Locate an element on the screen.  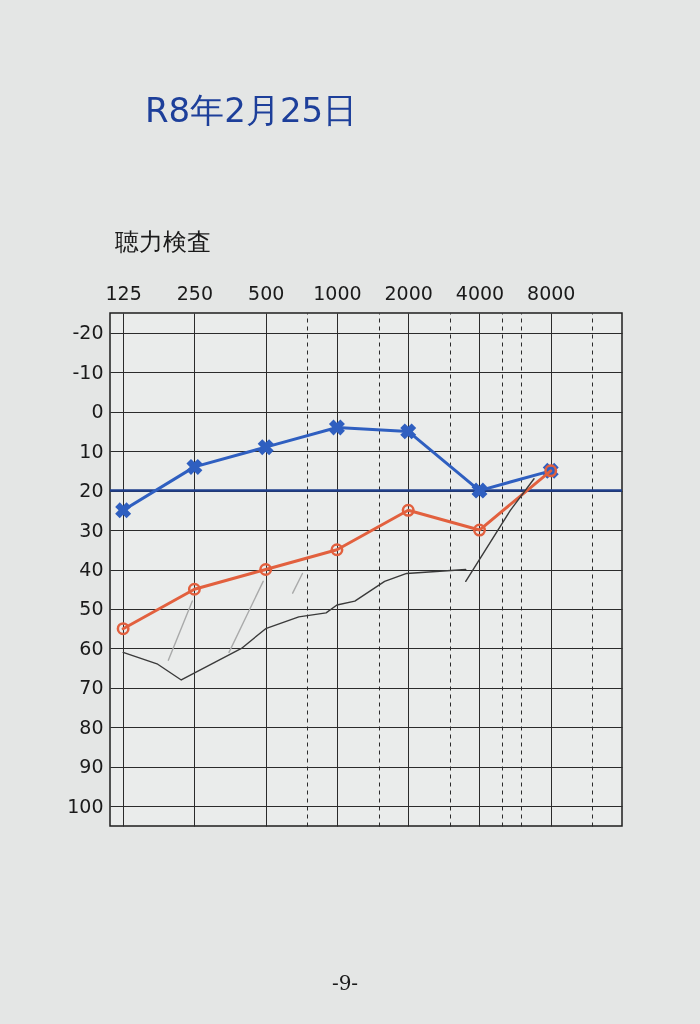
x-tick-label: 250 is located at coordinates (195, 292).